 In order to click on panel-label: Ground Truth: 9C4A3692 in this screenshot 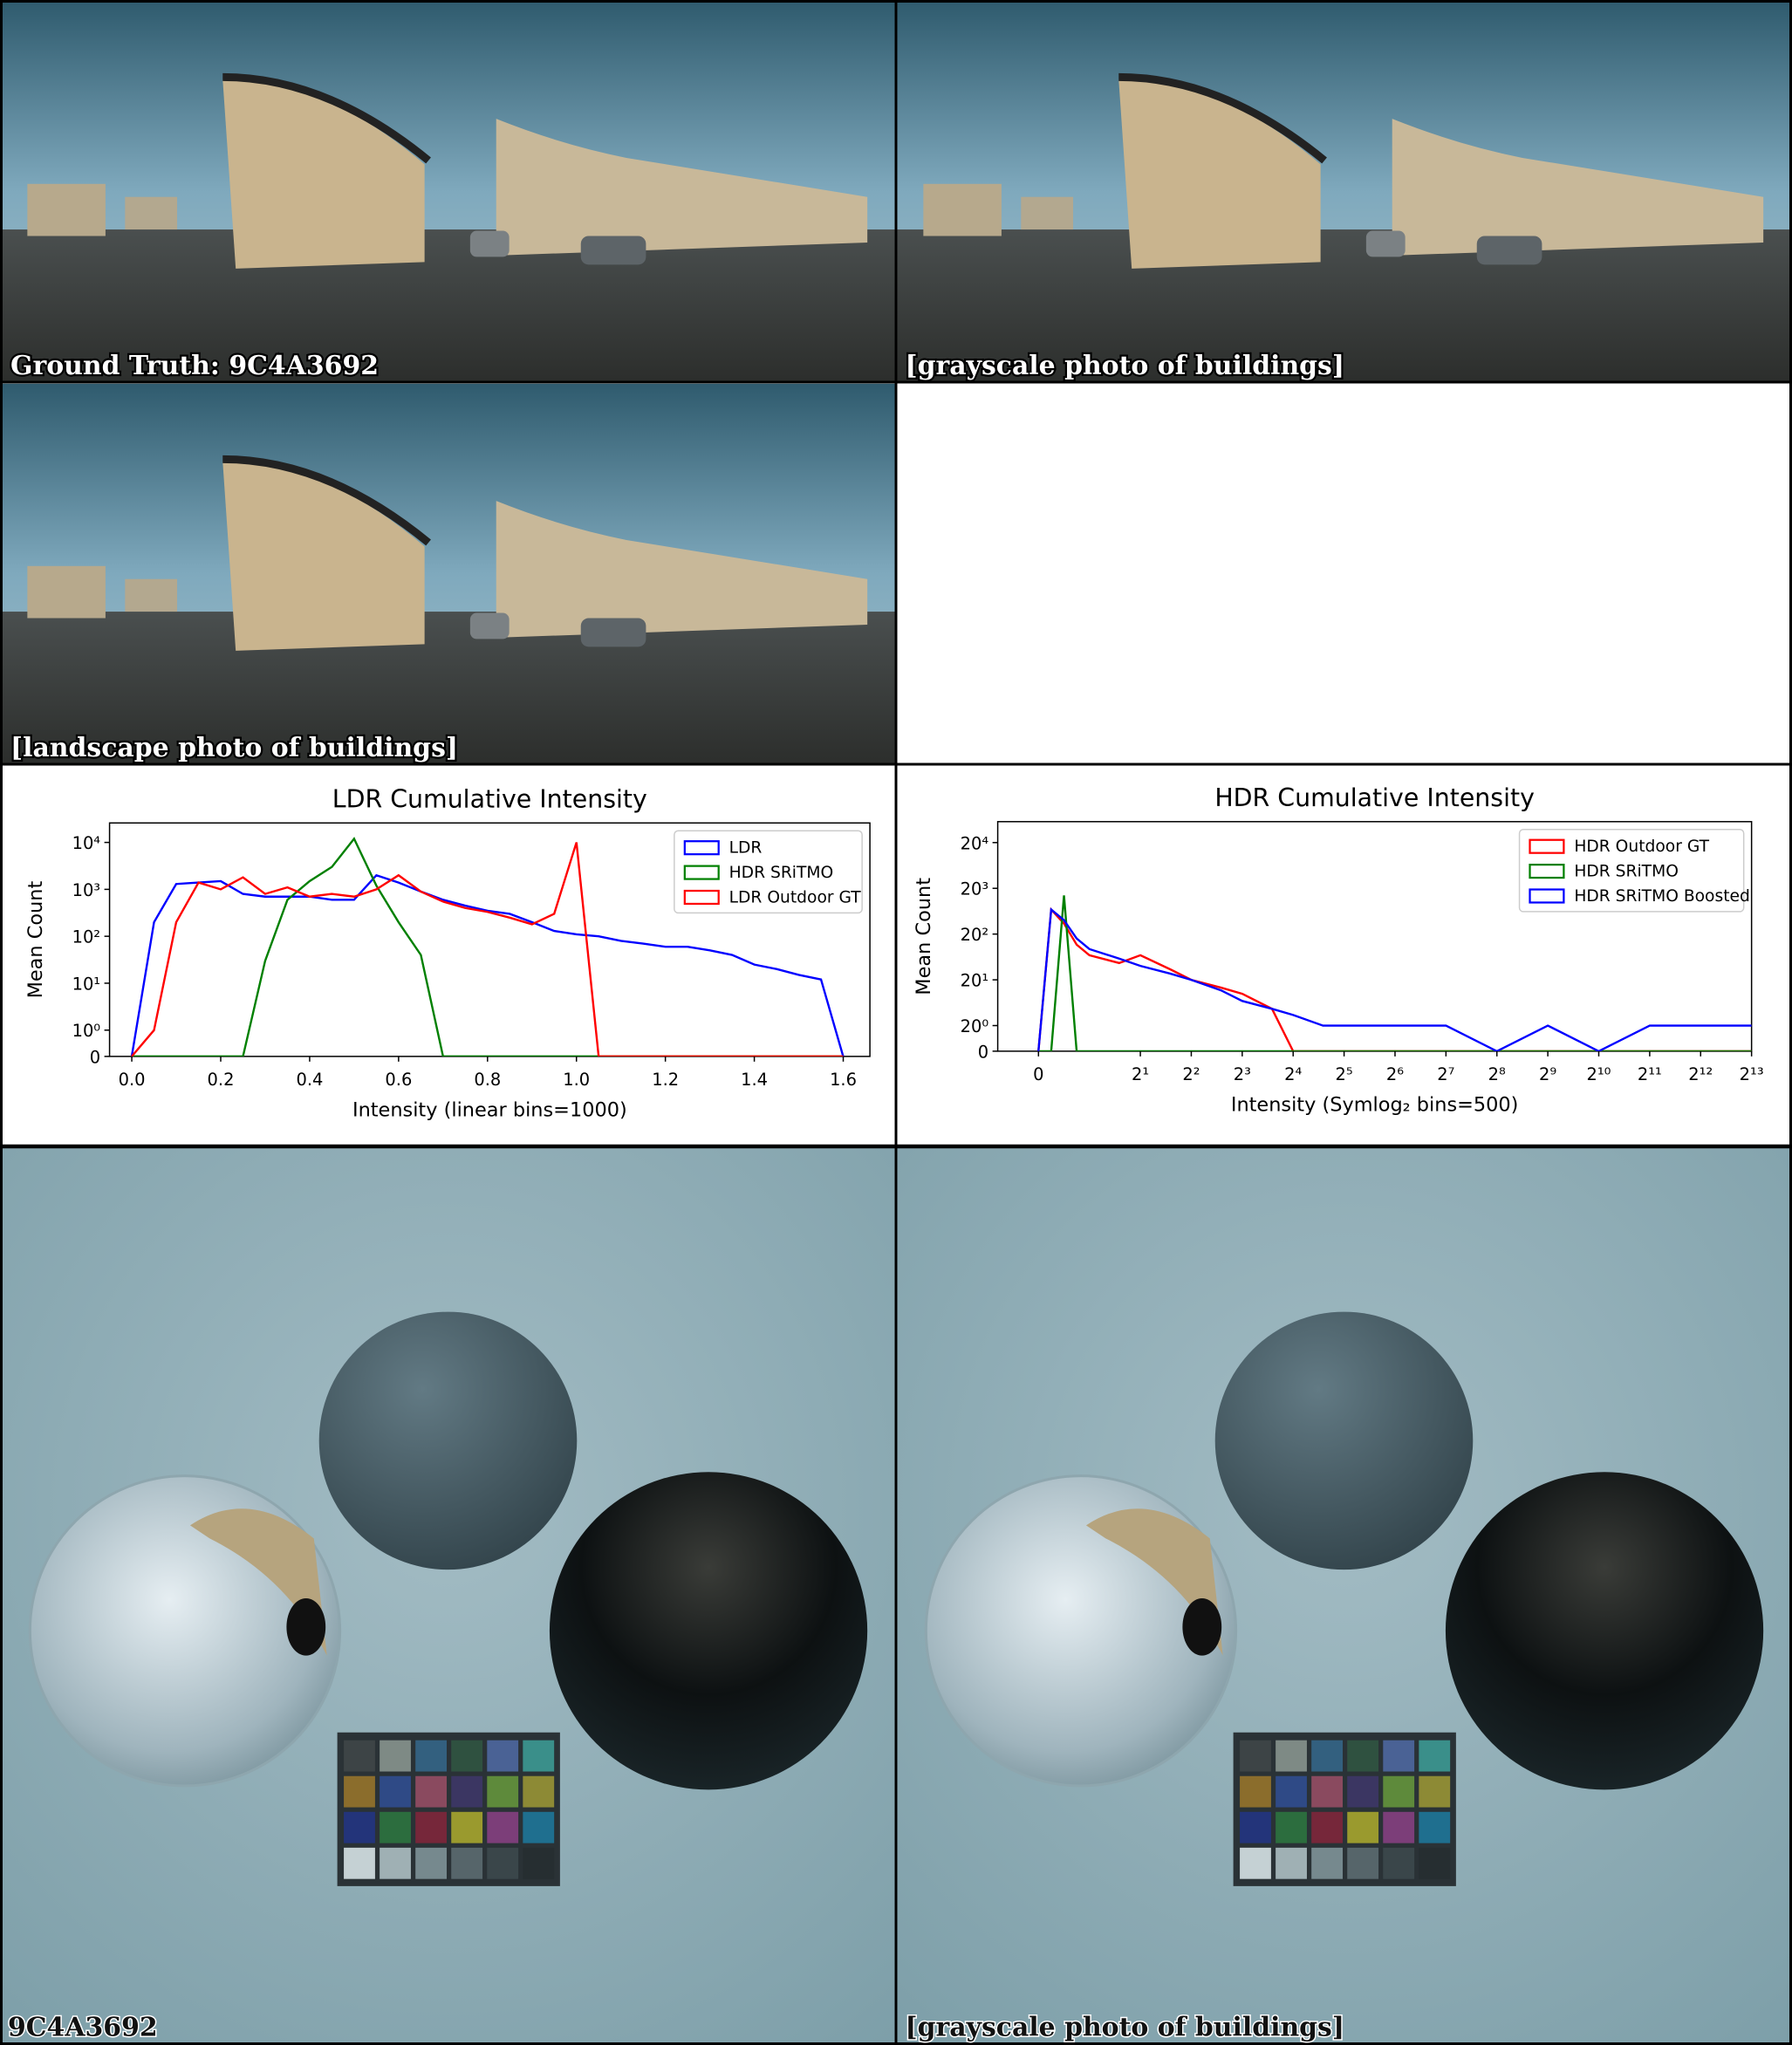, I will do `click(194, 366)`.